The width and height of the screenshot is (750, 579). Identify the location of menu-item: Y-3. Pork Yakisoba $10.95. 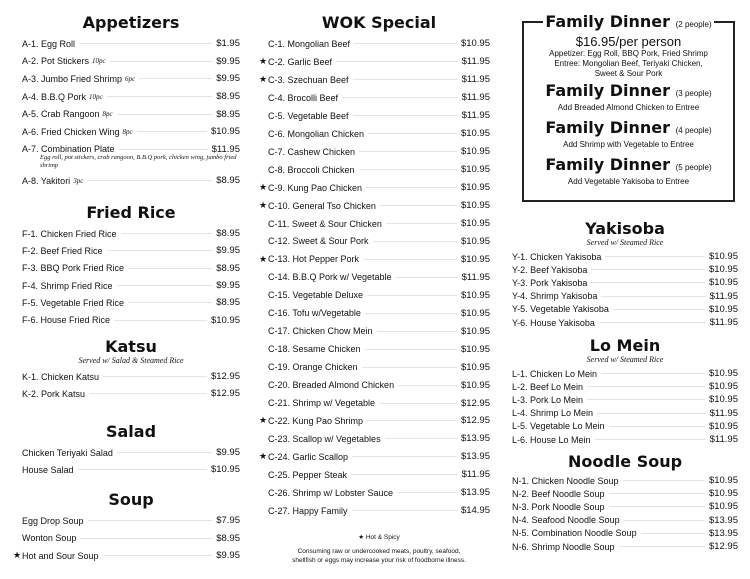
(625, 282).